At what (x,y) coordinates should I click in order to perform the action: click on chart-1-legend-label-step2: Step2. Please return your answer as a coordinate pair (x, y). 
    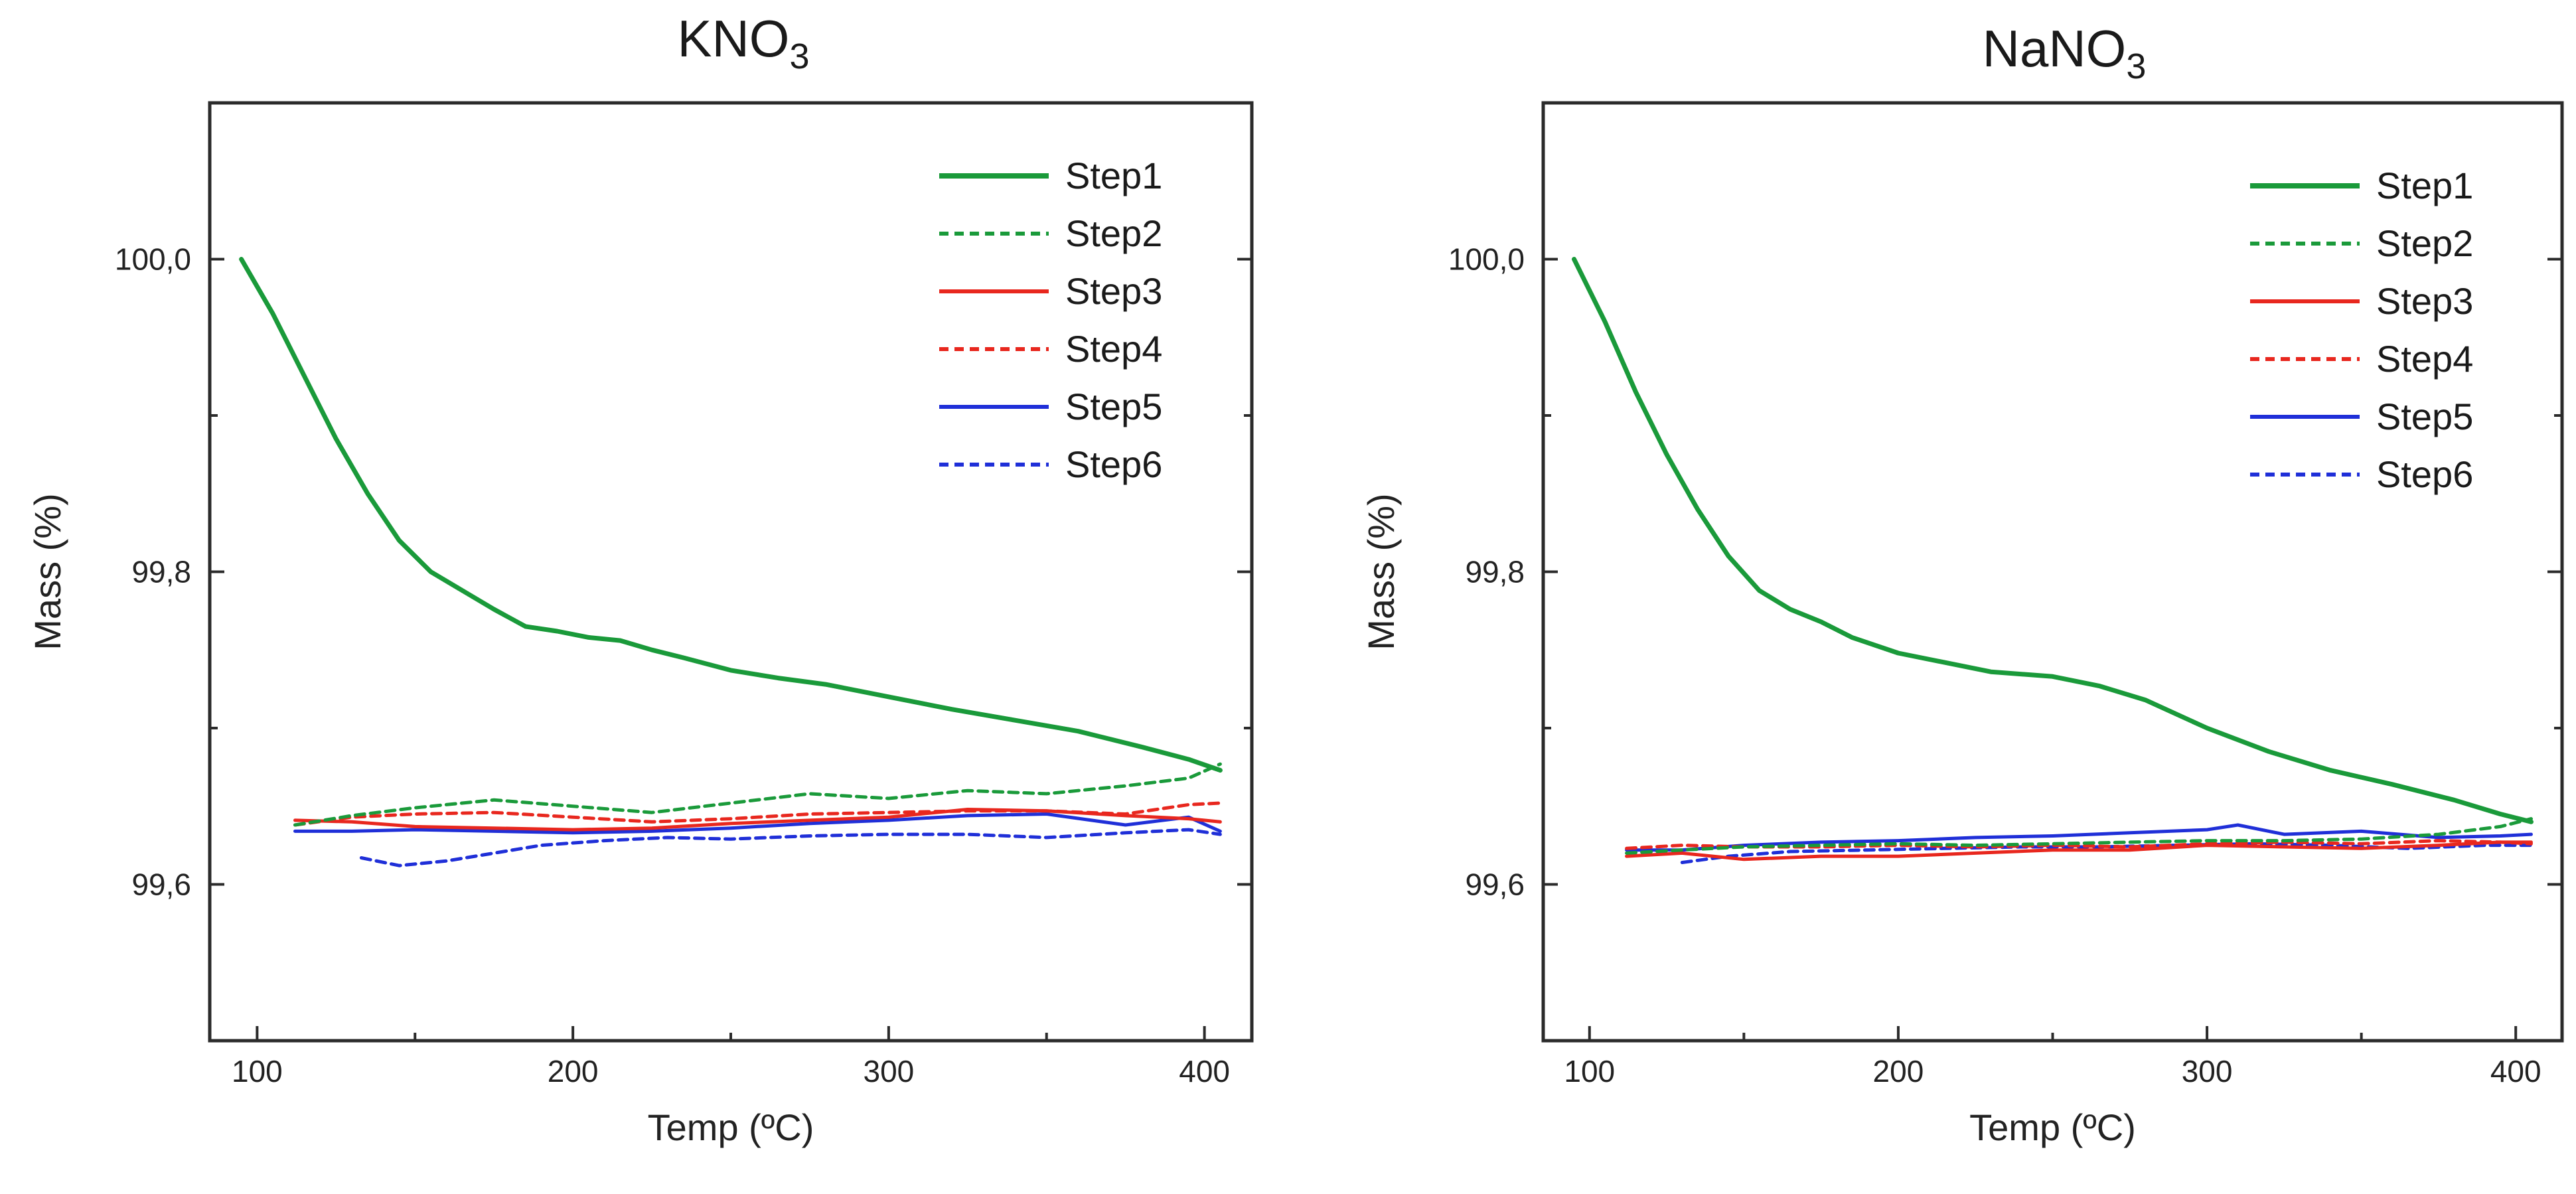
    Looking at the image, I should click on (2424, 243).